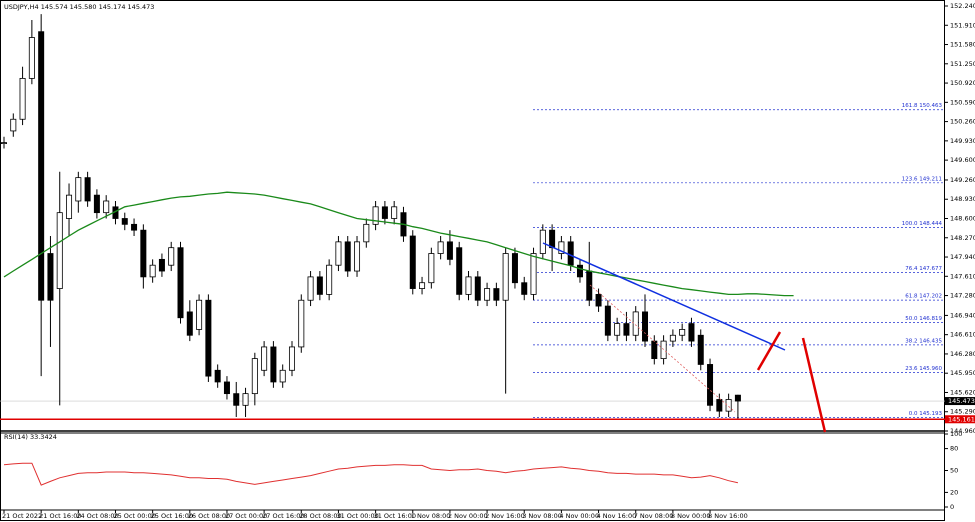  What do you see at coordinates (579, 516) in the screenshot?
I see `x-tick-label: 4 Nov 00:00` at bounding box center [579, 516].